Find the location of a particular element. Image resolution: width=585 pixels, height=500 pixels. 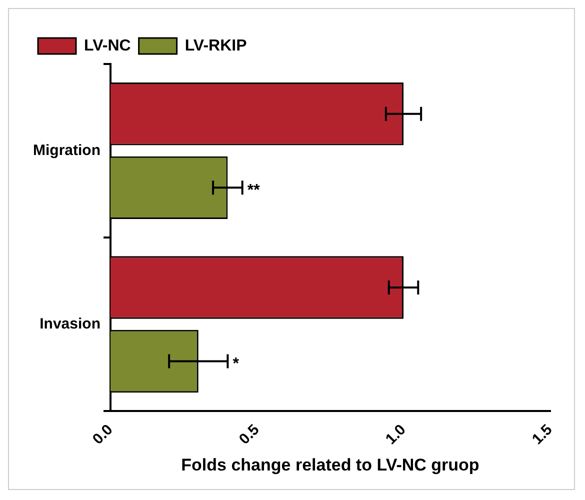

legend-label: LV-RKIP is located at coordinates (216, 45).